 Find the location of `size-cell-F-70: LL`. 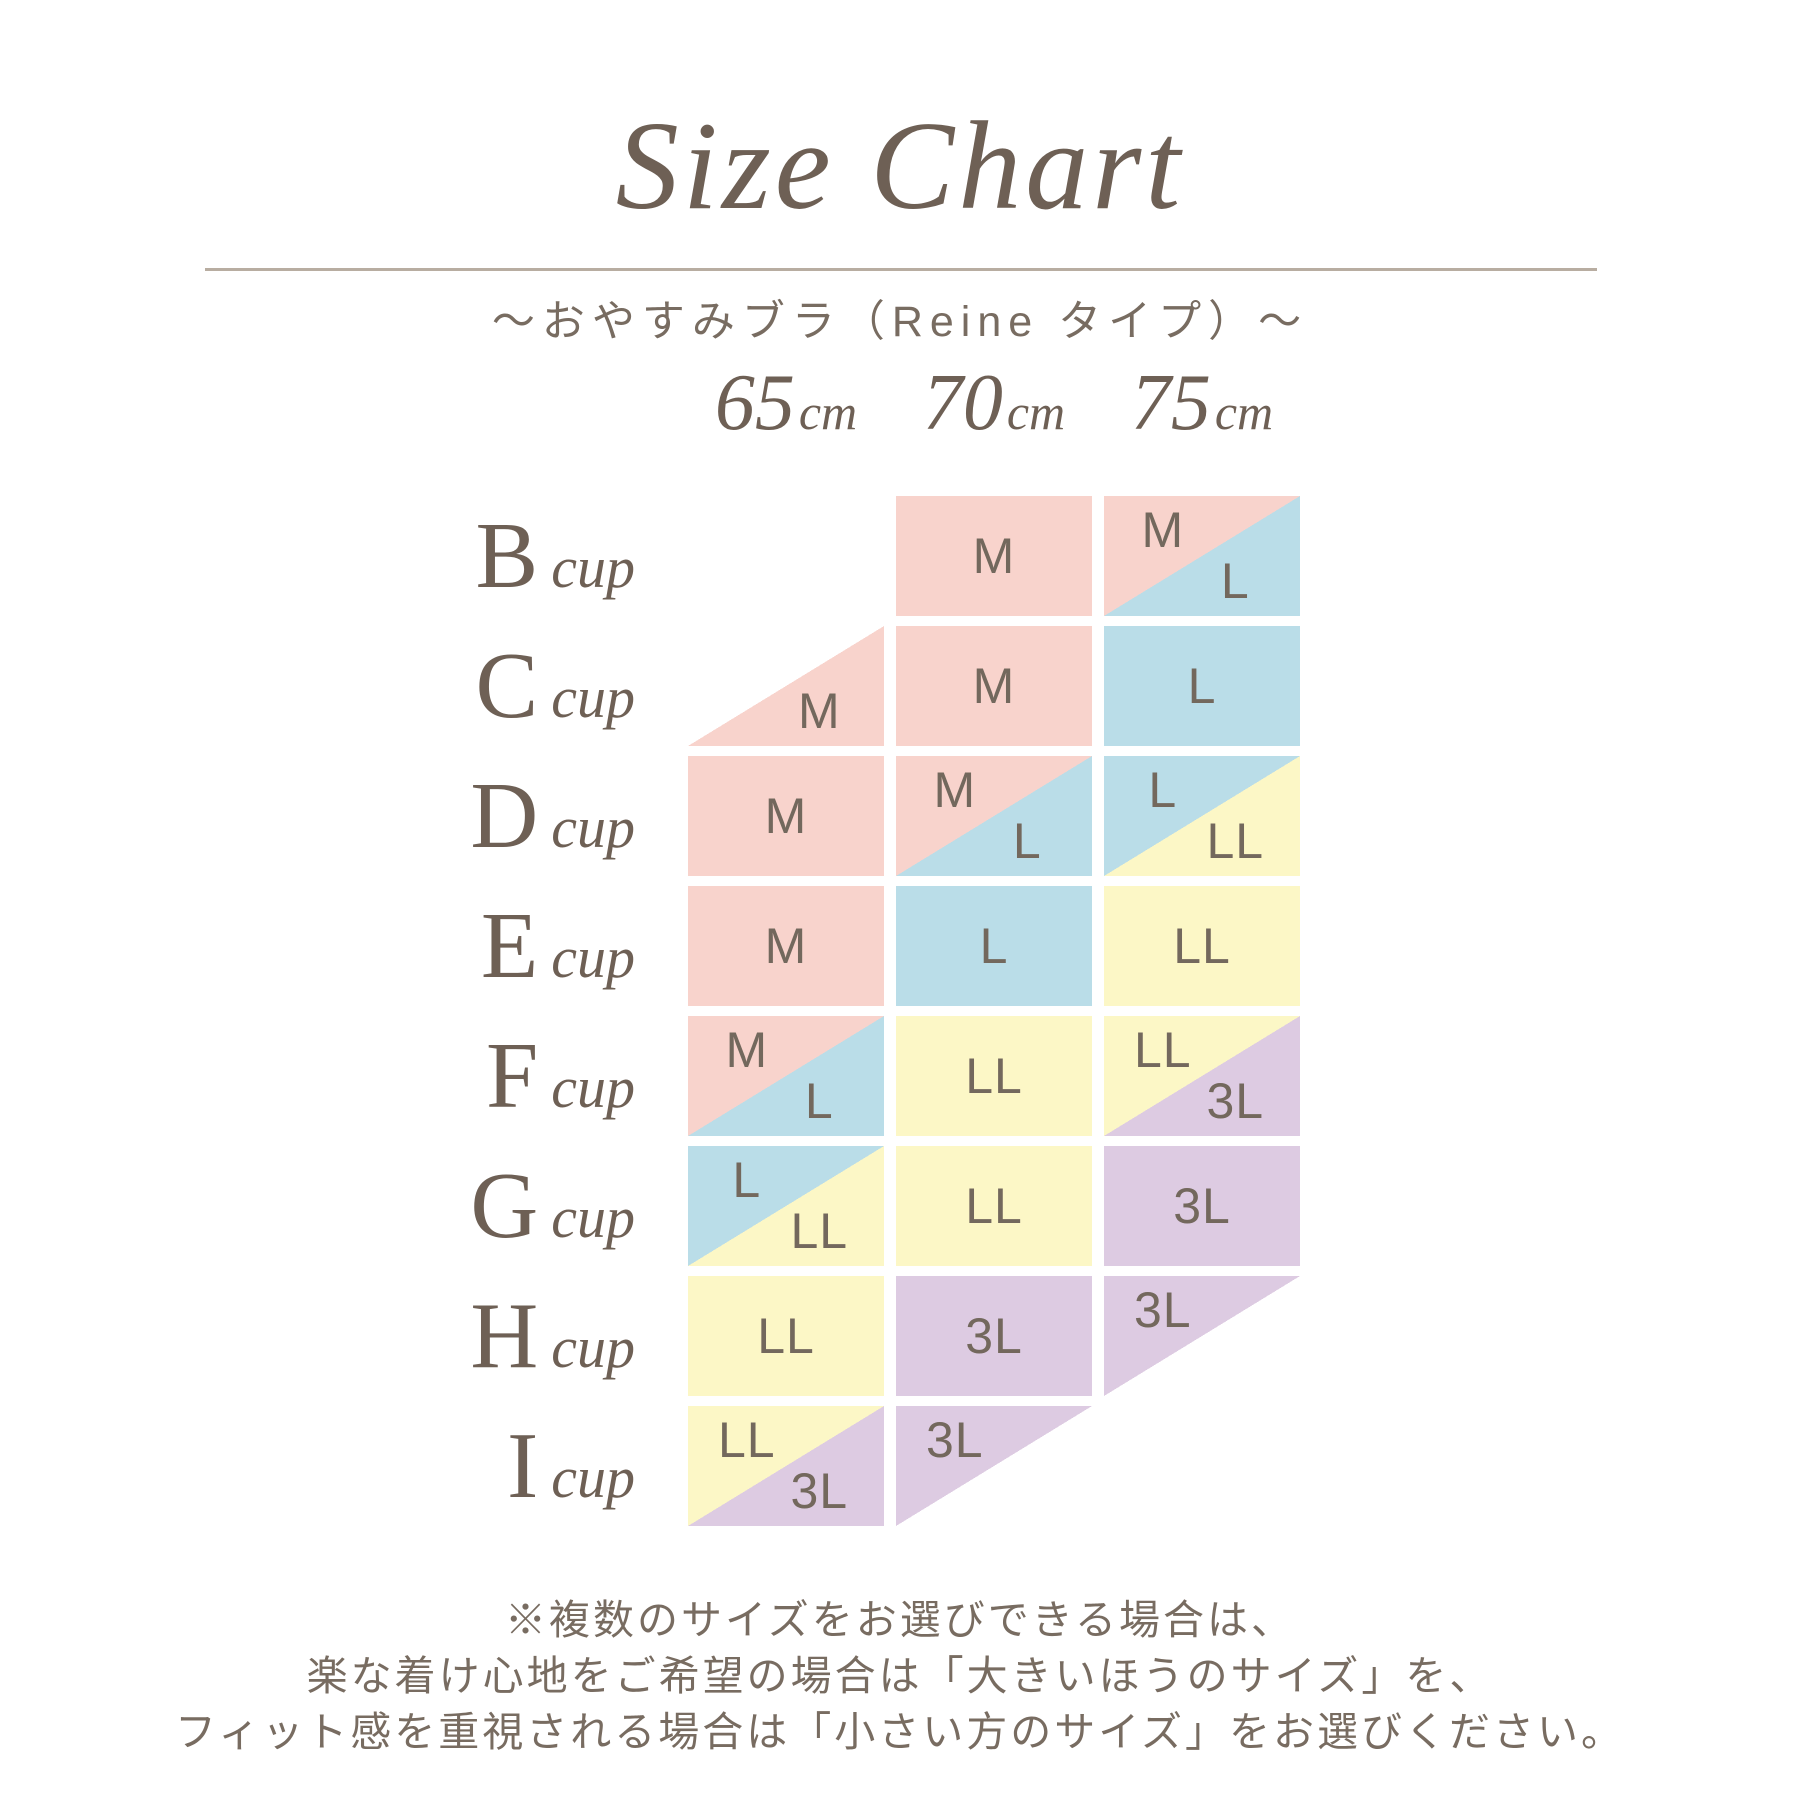

size-cell-F-70: LL is located at coordinates (994, 1076).